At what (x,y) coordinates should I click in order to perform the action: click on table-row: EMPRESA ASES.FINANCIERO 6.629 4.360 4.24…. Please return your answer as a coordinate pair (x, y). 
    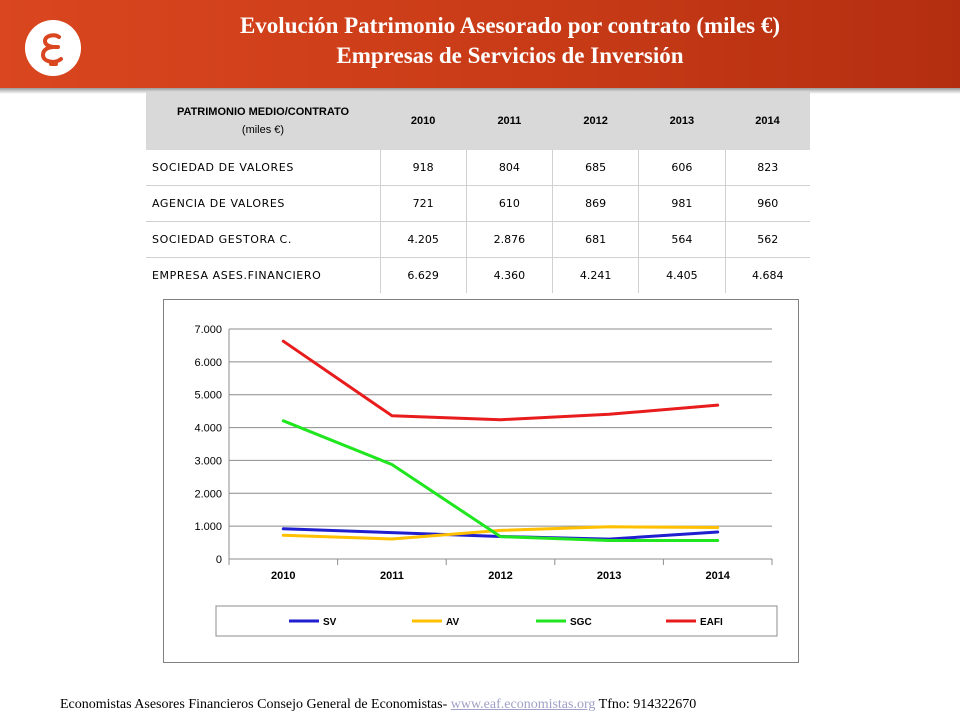
    Looking at the image, I should click on (478, 275).